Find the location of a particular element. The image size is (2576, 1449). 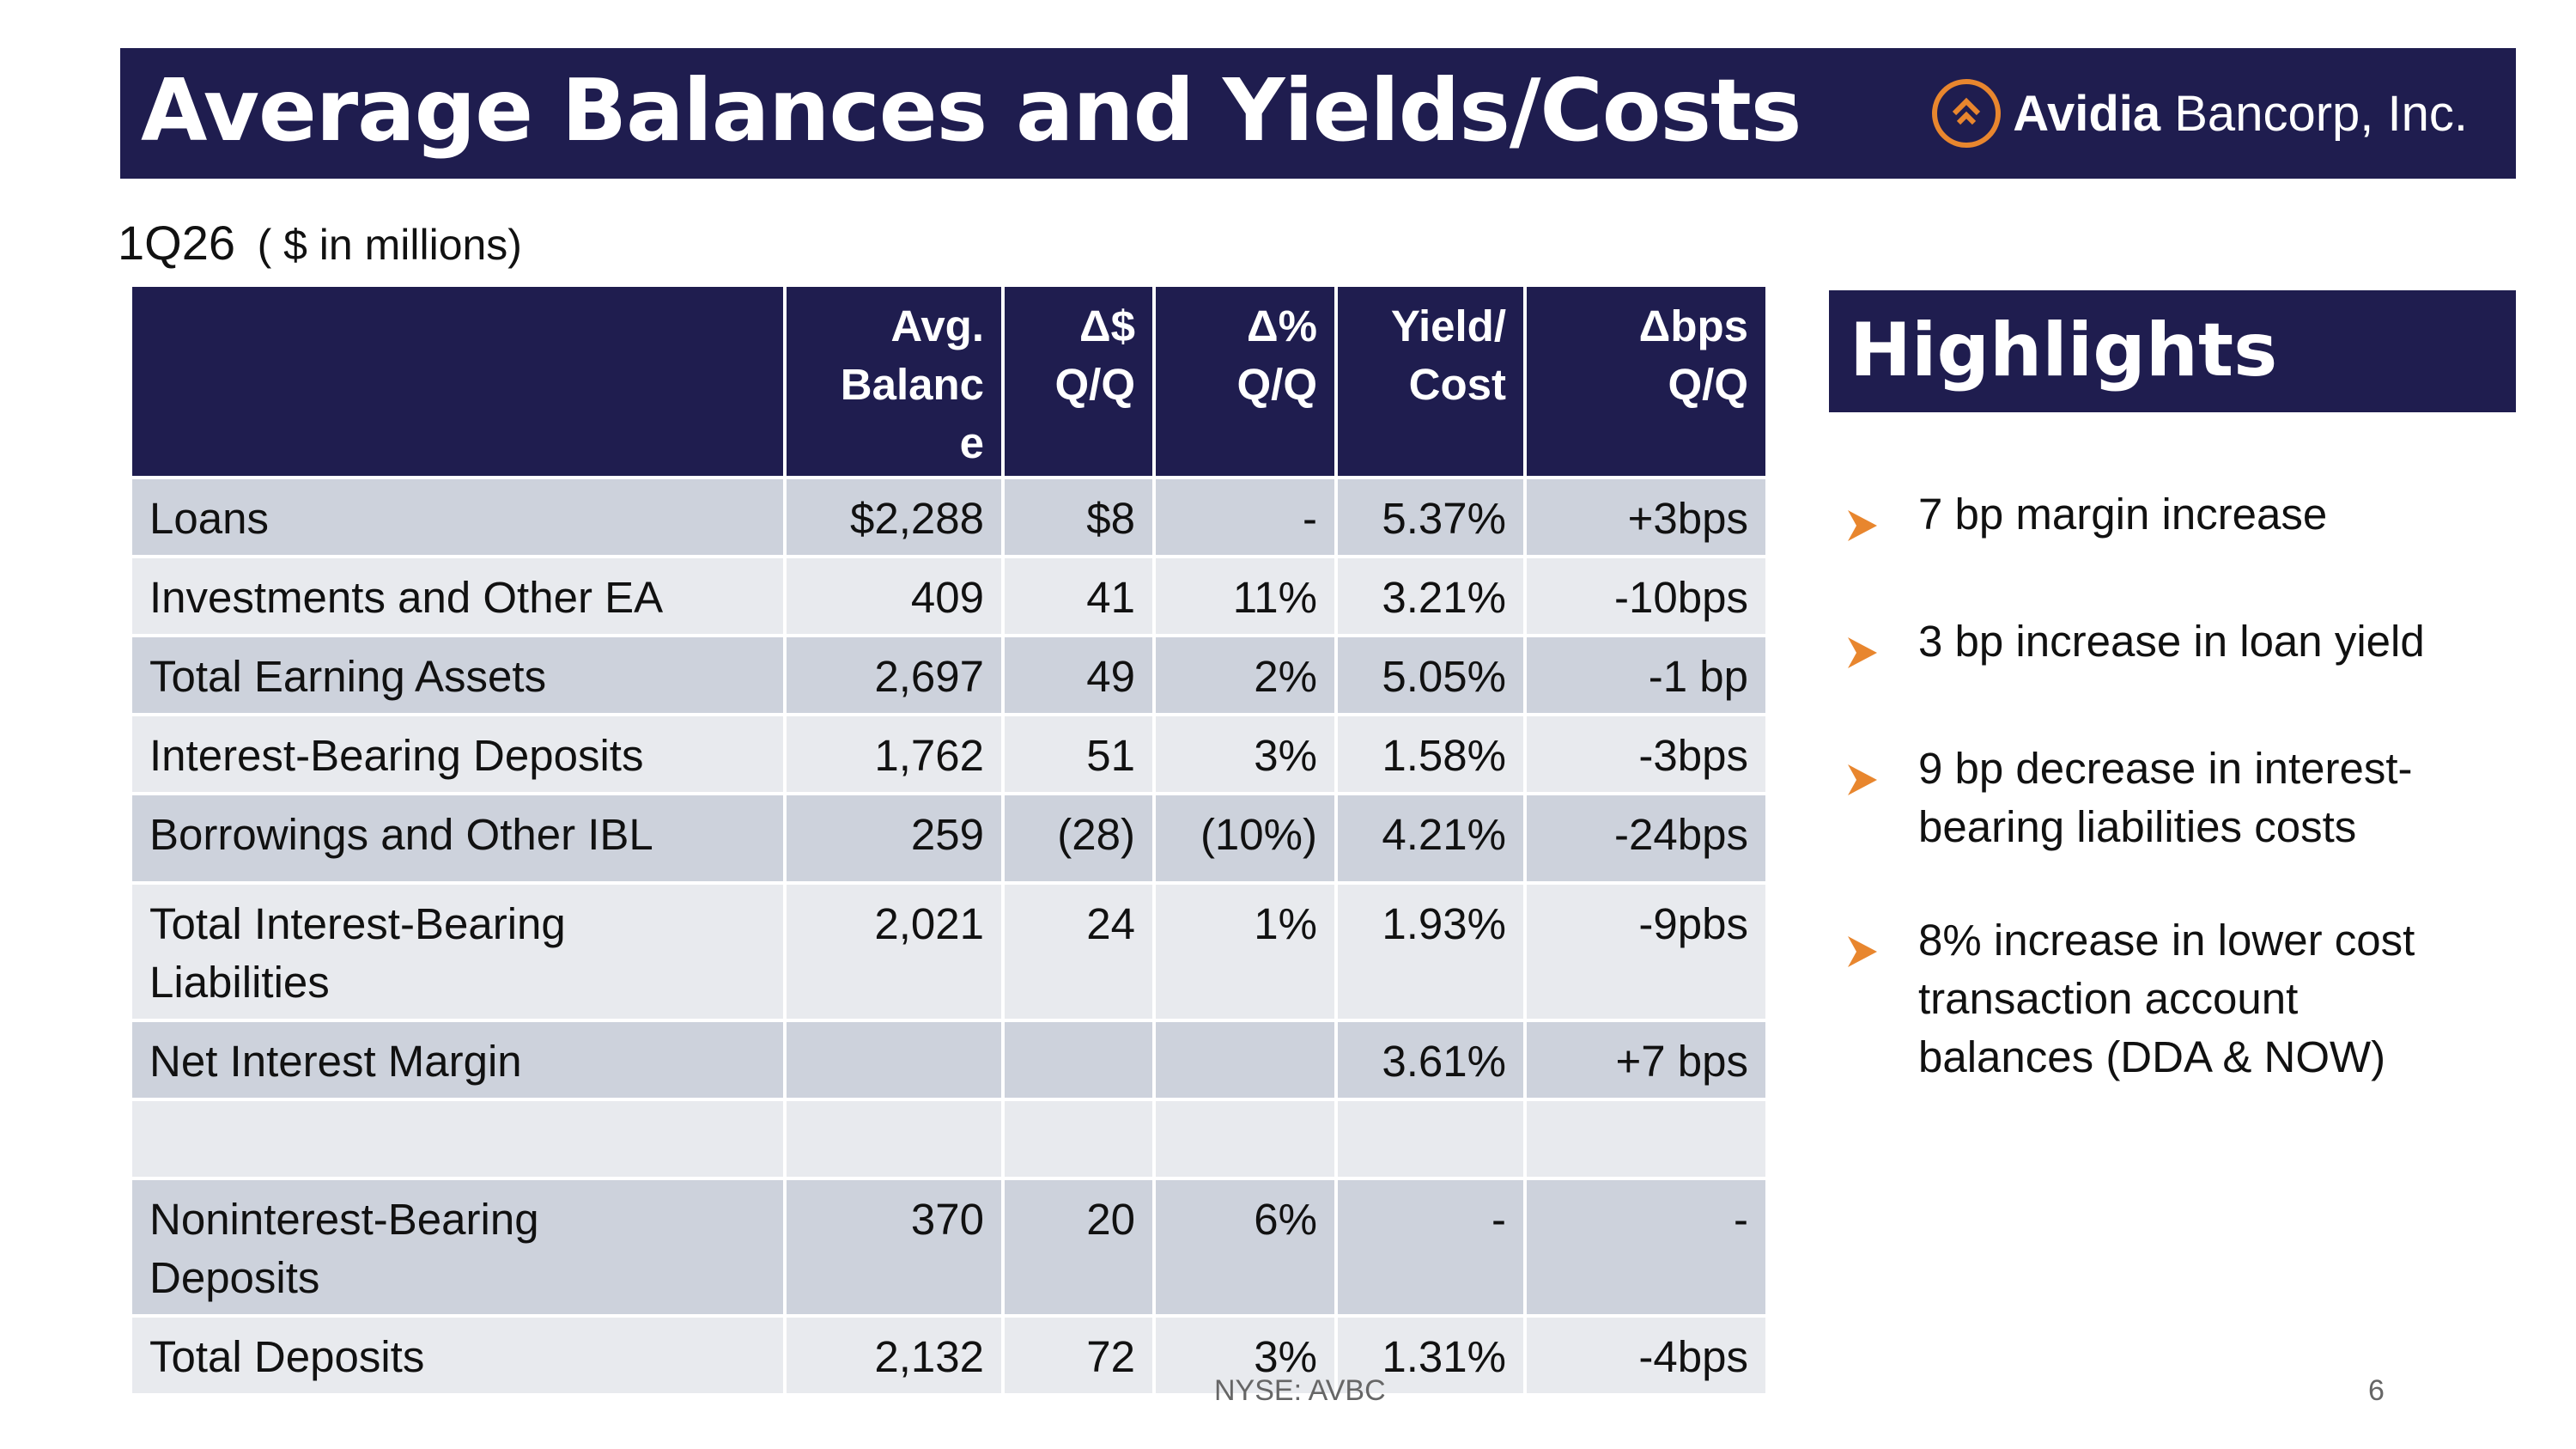

table-cell: $8 is located at coordinates (1078, 517).